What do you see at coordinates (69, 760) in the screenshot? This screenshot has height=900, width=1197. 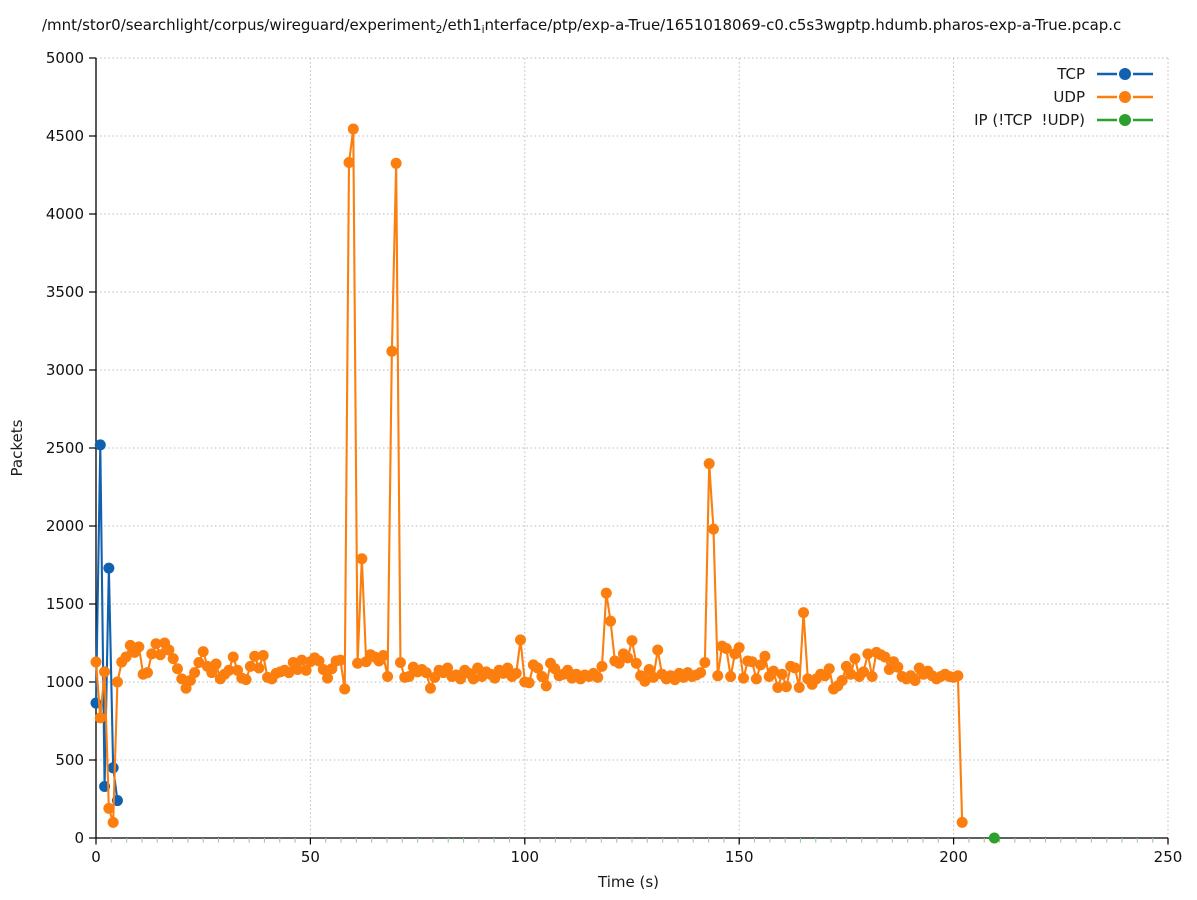 I see `y-tick-label: 500` at bounding box center [69, 760].